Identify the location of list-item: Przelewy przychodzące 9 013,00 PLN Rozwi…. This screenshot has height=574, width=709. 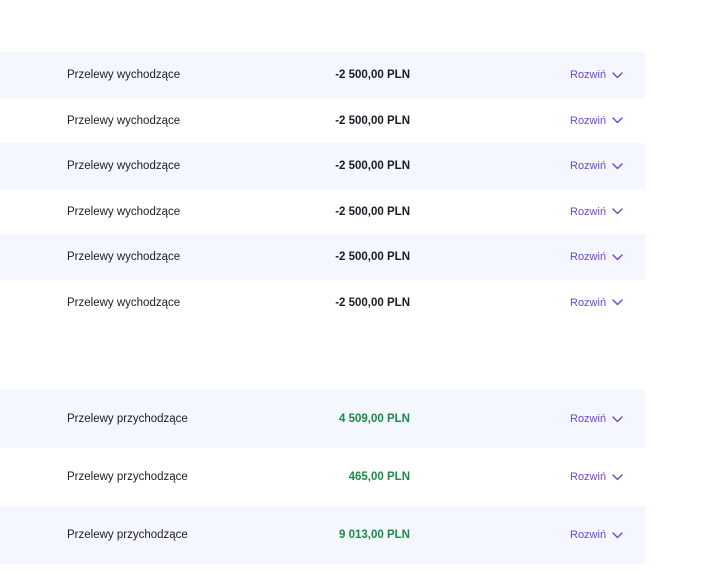
(322, 535).